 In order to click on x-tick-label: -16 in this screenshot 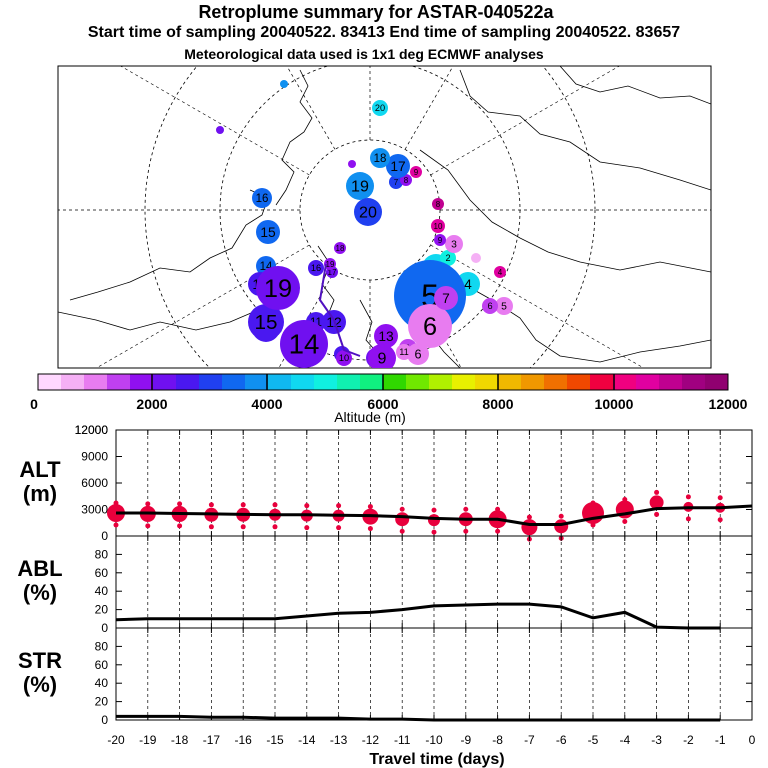, I will do `click(244, 740)`.